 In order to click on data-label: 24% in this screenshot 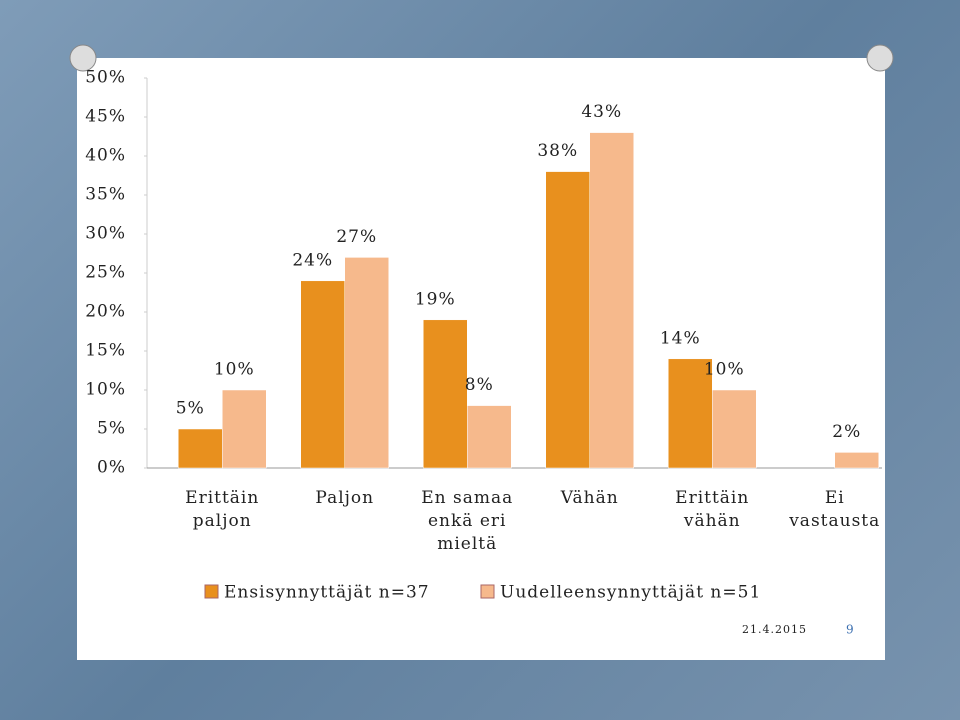, I will do `click(312, 260)`.